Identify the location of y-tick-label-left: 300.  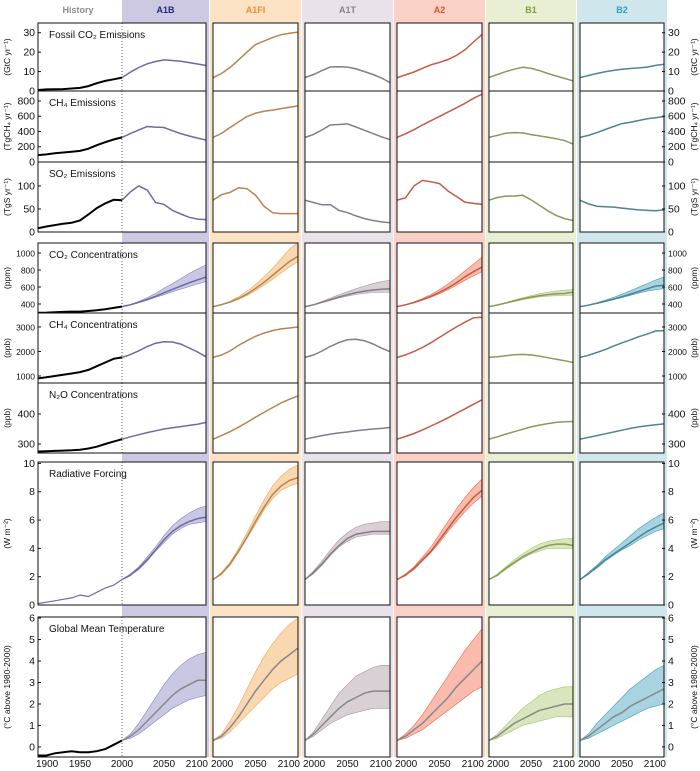
(26, 444).